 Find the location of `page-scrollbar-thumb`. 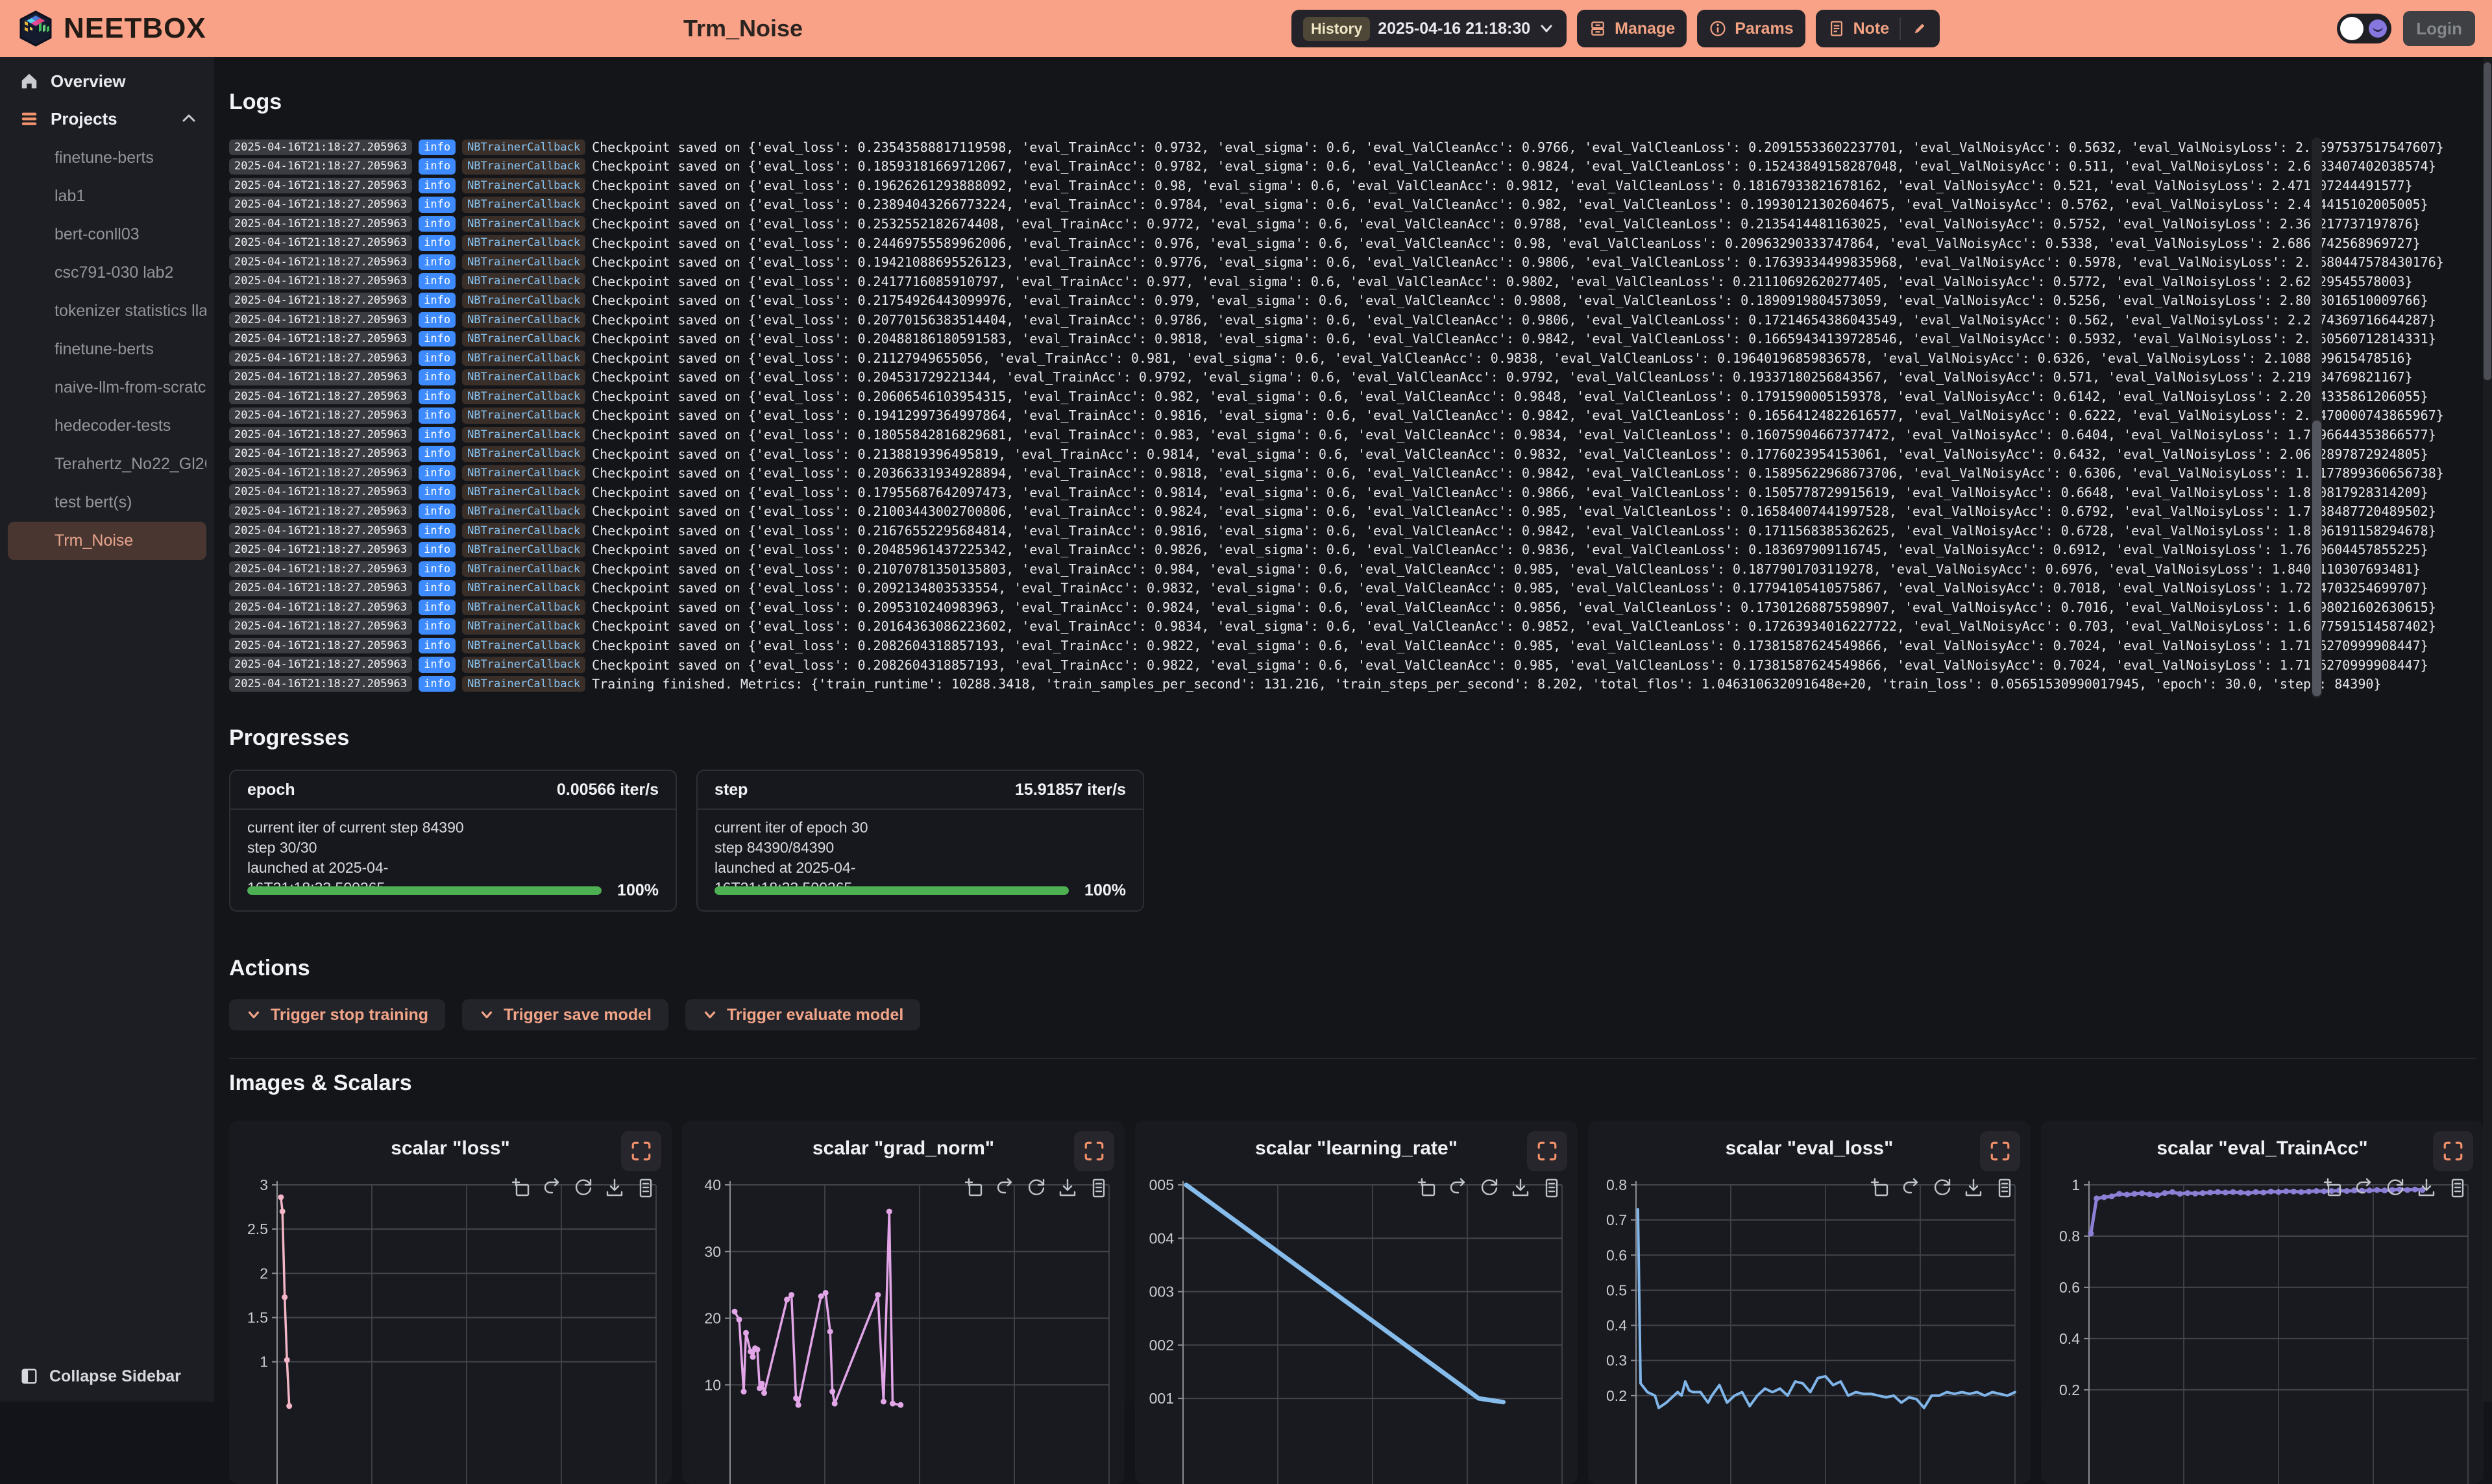

page-scrollbar-thumb is located at coordinates (2487, 221).